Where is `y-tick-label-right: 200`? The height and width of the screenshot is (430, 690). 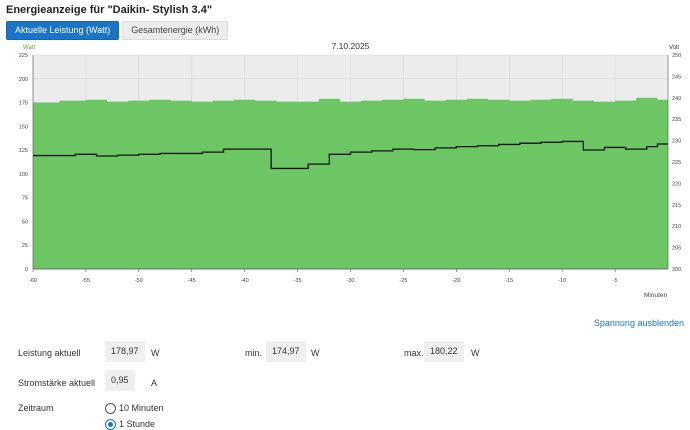
y-tick-label-right: 200 is located at coordinates (676, 270).